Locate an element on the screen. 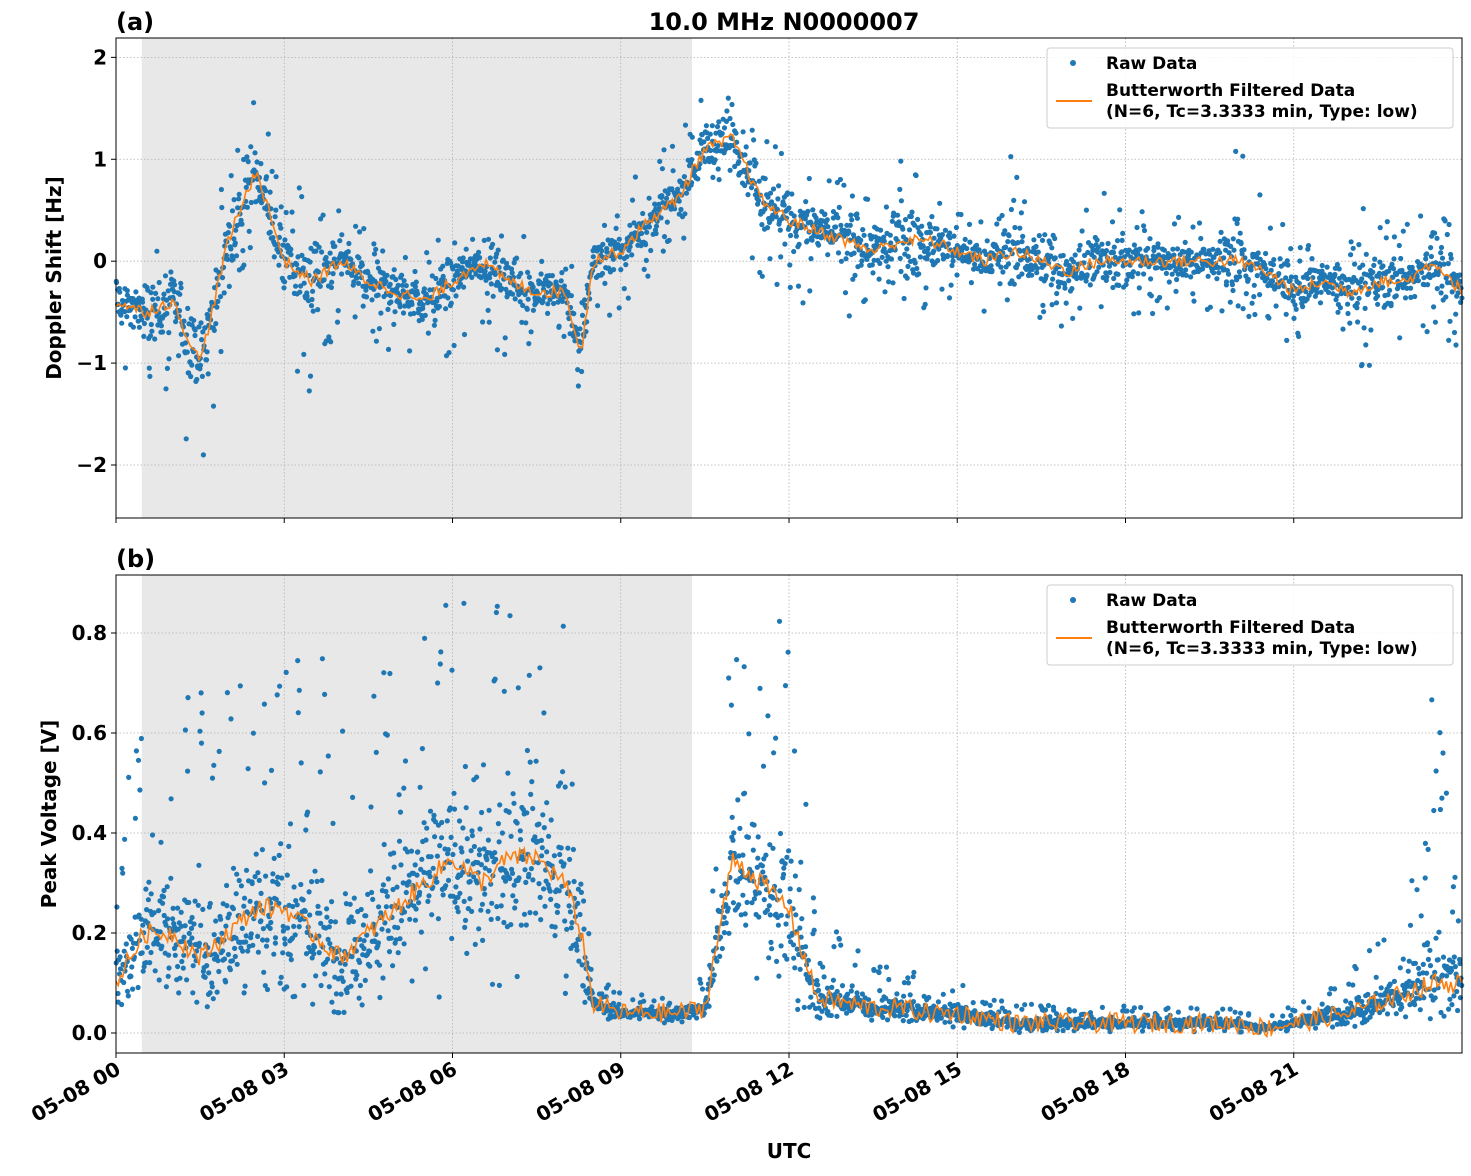 The width and height of the screenshot is (1471, 1176). panel-a-title: 10.0 MHz N0000007 is located at coordinates (784, 22).